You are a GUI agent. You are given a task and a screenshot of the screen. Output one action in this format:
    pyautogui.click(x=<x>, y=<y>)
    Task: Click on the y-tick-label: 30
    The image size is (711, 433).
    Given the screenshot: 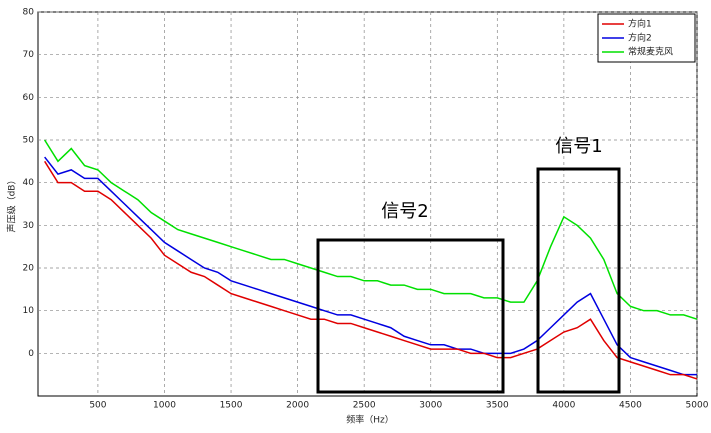 What is the action you would take?
    pyautogui.click(x=29, y=226)
    